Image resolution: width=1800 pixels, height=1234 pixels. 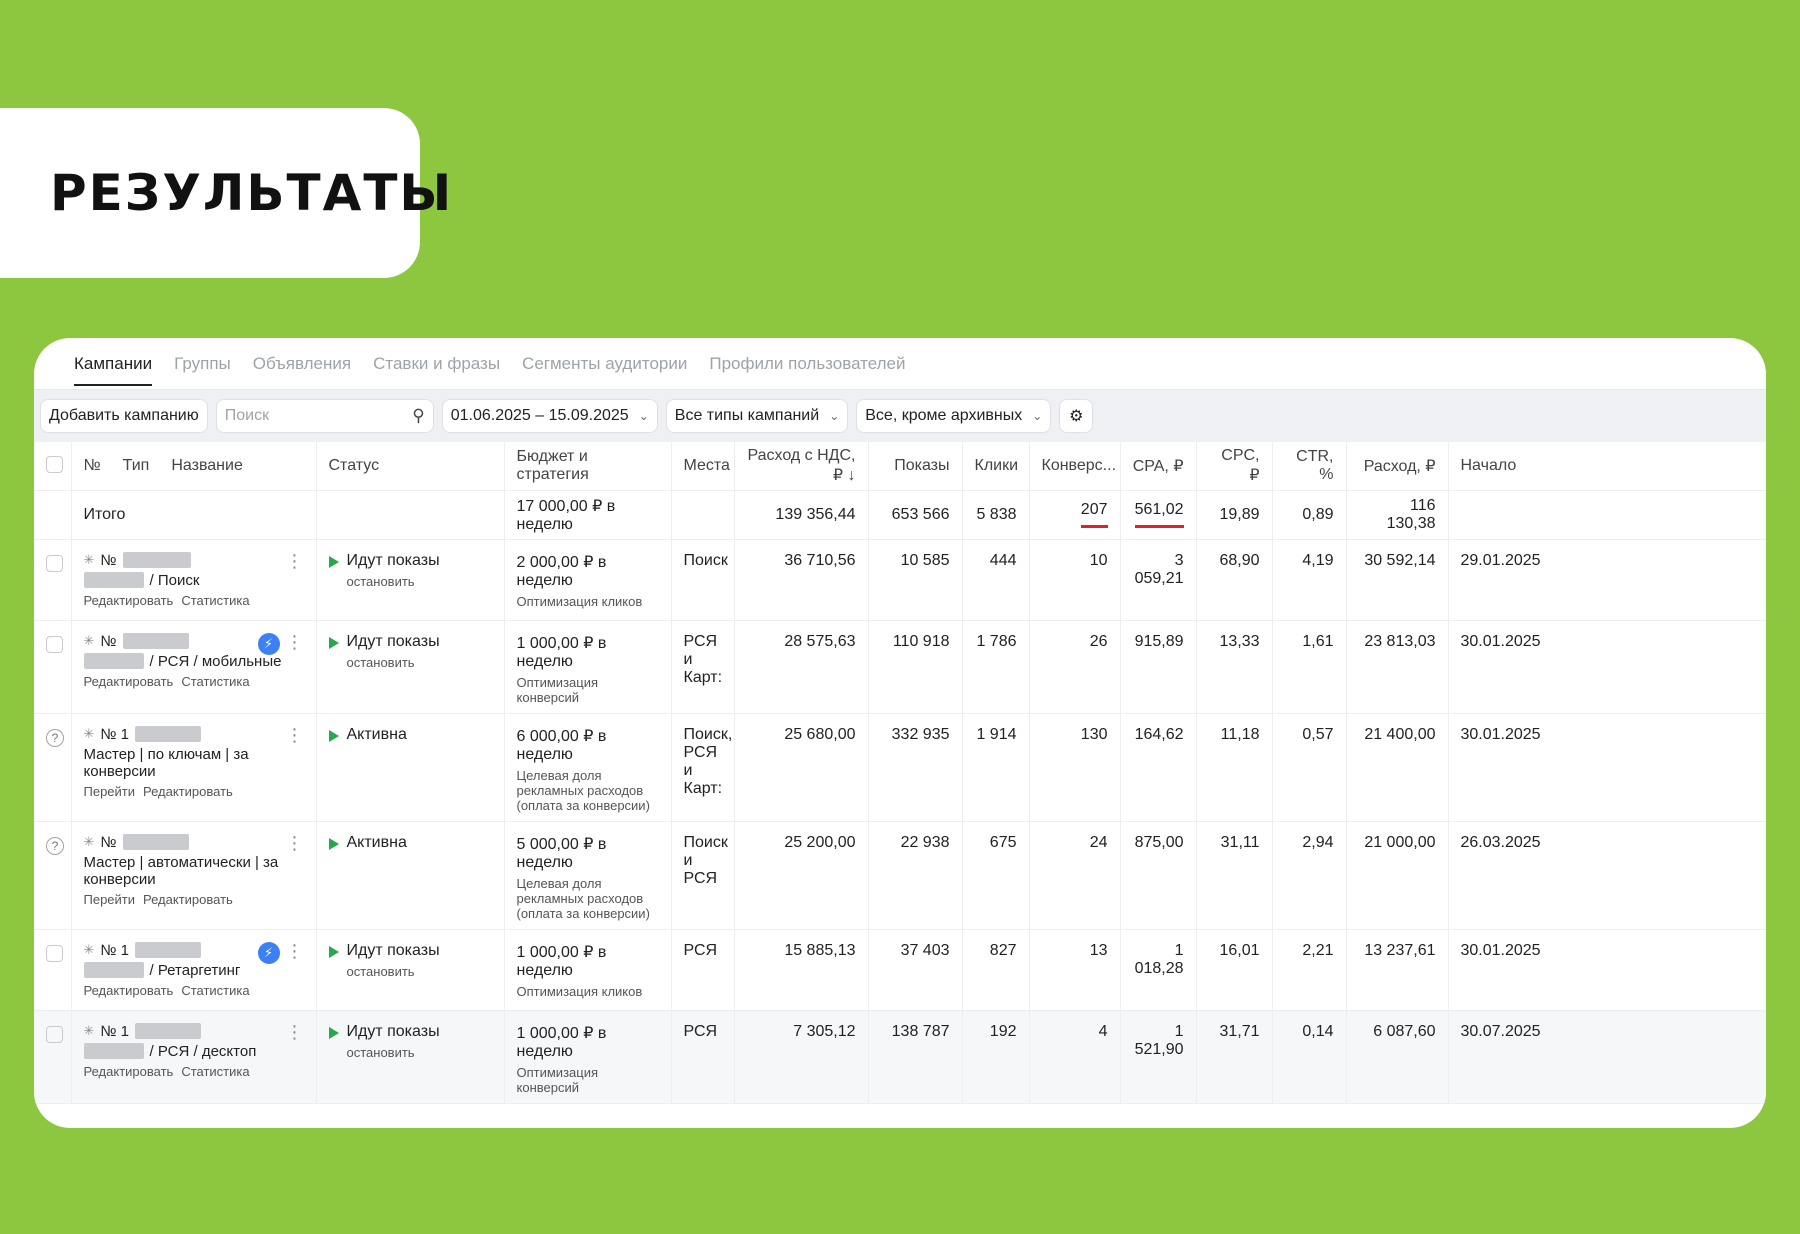 What do you see at coordinates (410, 466) in the screenshot?
I see `col-status: Статус` at bounding box center [410, 466].